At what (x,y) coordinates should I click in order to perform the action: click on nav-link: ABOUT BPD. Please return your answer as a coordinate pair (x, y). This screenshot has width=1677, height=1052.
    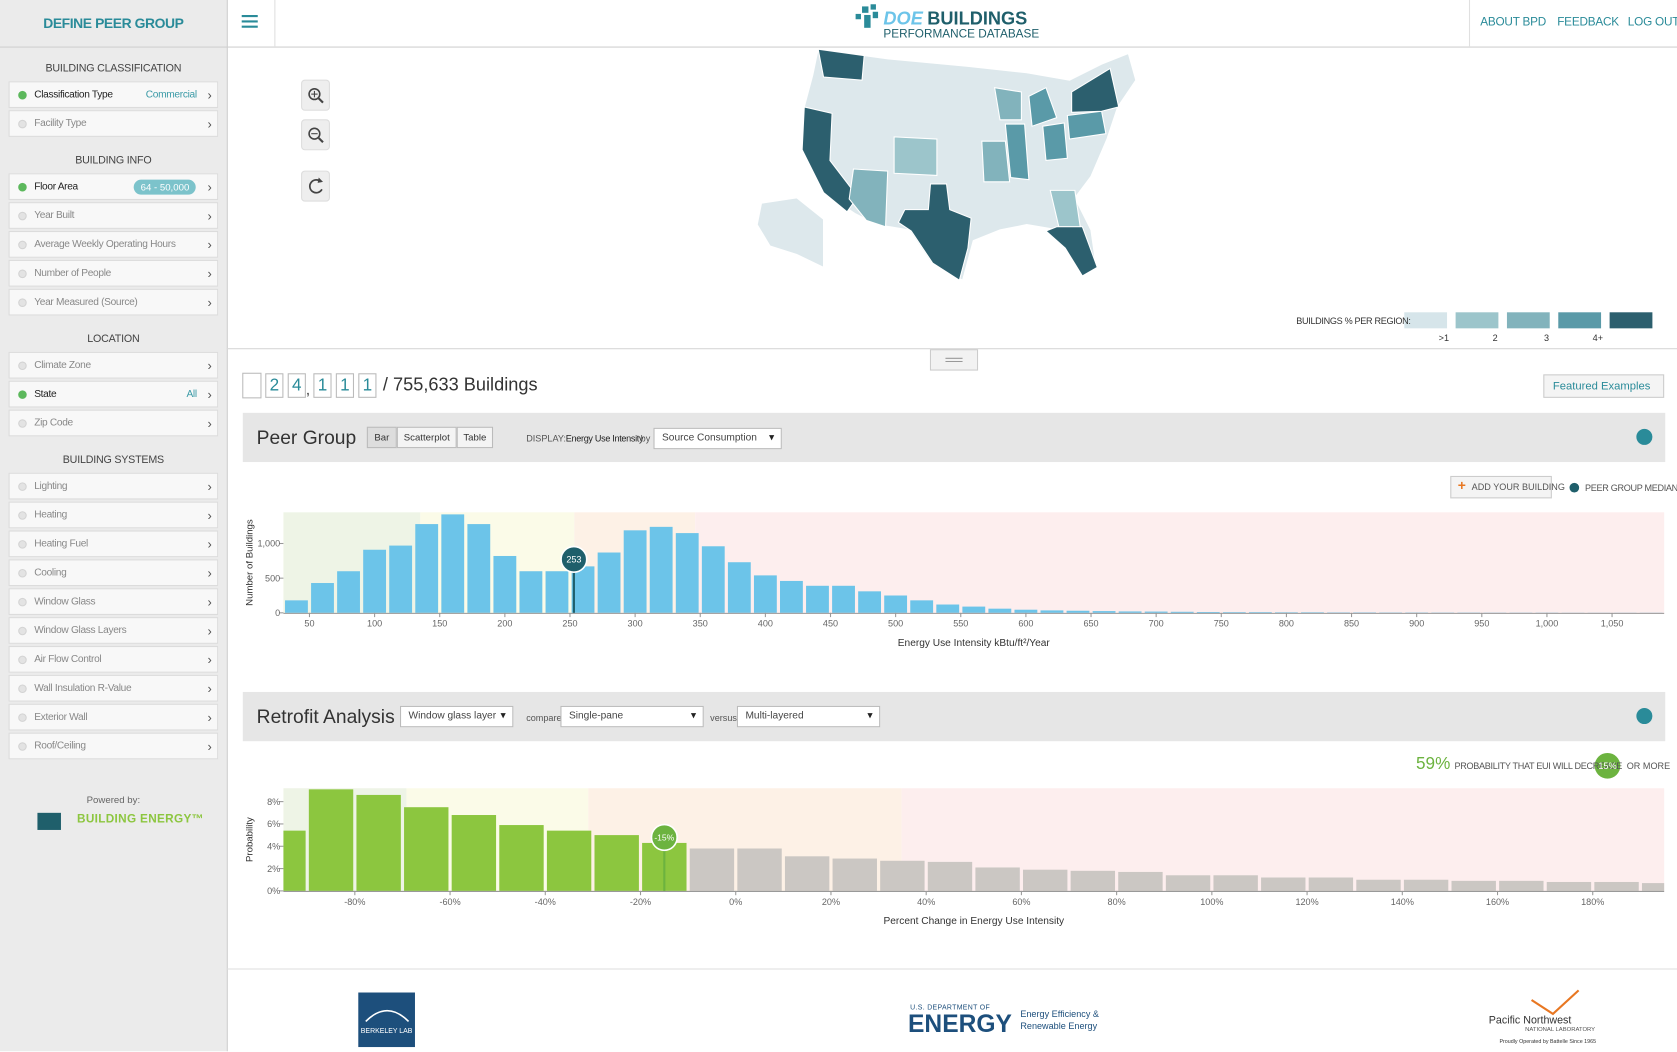
    Looking at the image, I should click on (1513, 22).